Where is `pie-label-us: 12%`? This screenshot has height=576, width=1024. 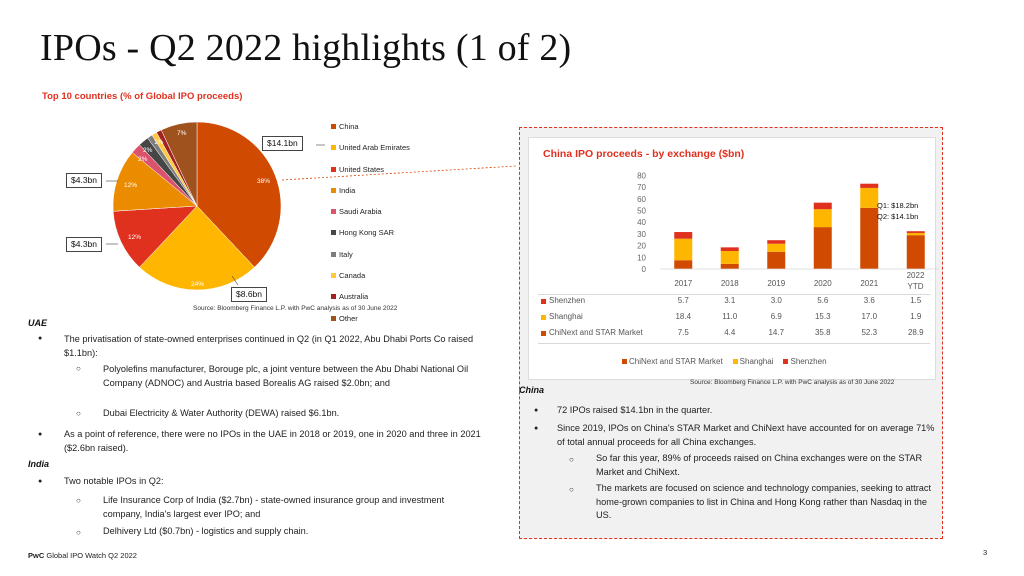 pie-label-us: 12% is located at coordinates (135, 237).